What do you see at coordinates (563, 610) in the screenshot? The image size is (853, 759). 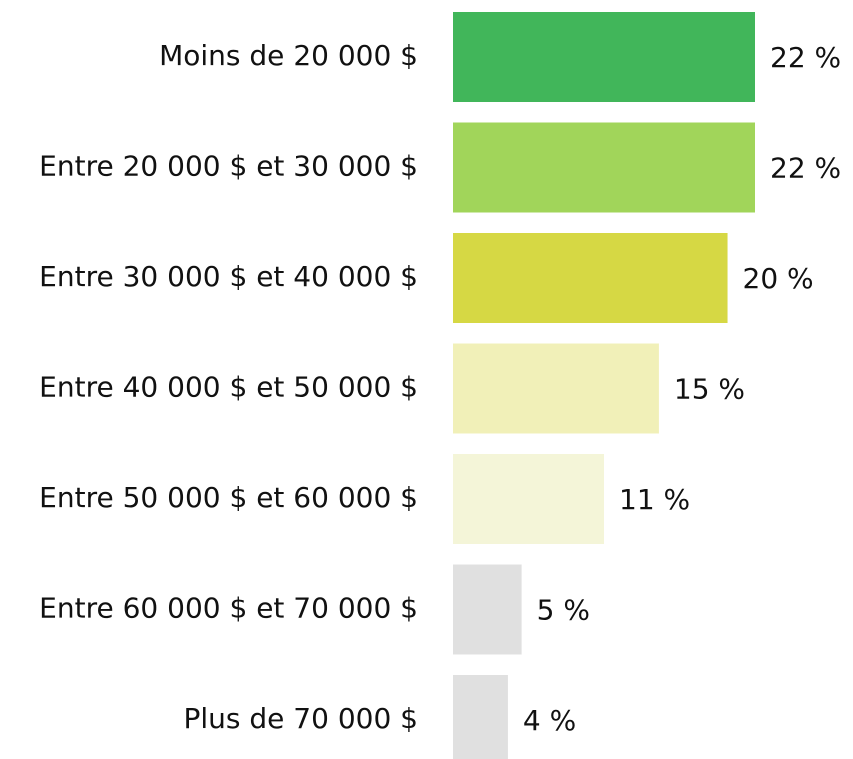 I see `value-label: 5 %` at bounding box center [563, 610].